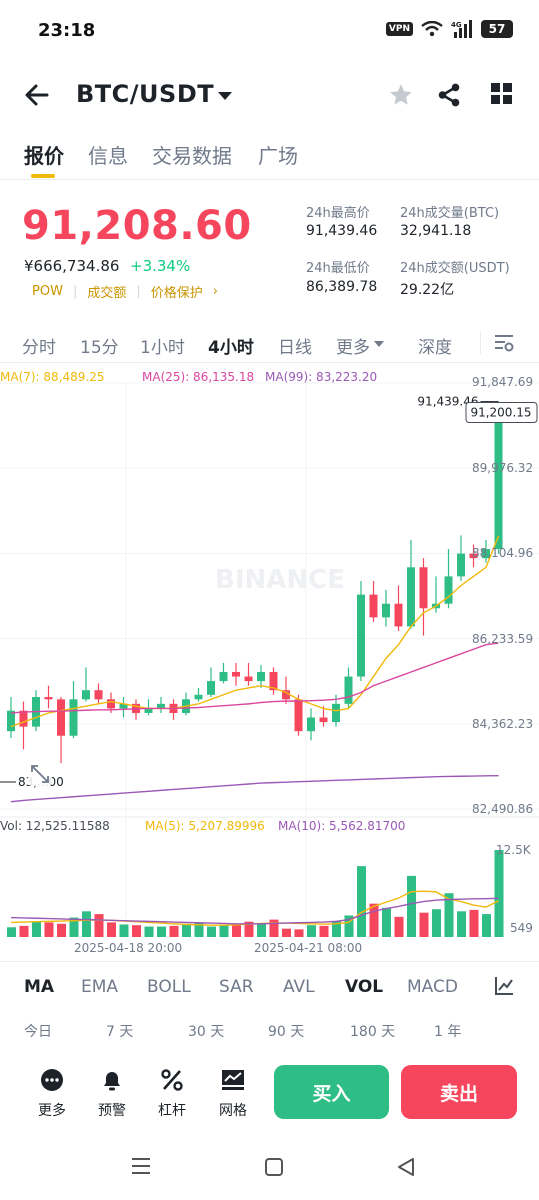 This screenshot has width=539, height=1200. Describe the element at coordinates (308, 948) in the screenshot. I see `x-tick: 2025-04-21 08:00` at that location.